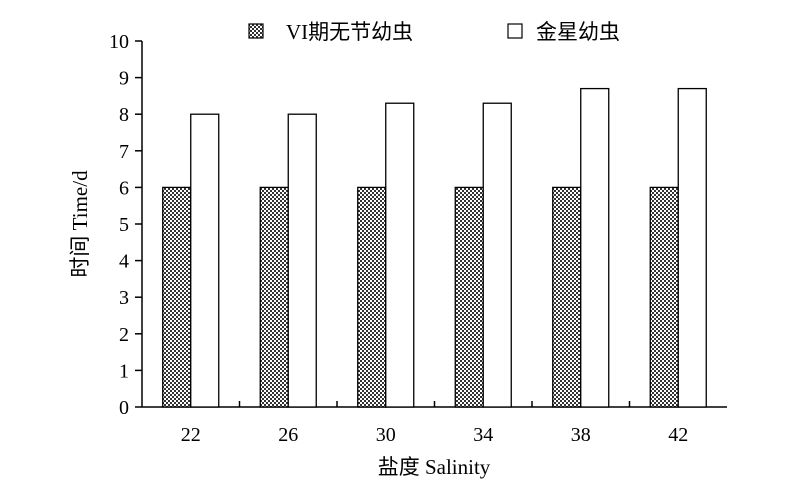  I want to click on y-axis-ticks: 0 1 2 3 4 5 6 7 8 9 10, so click(125, 225).